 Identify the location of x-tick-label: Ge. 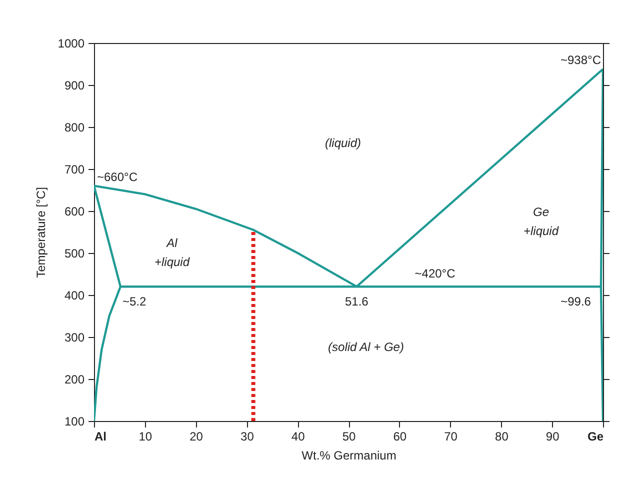
(595, 437).